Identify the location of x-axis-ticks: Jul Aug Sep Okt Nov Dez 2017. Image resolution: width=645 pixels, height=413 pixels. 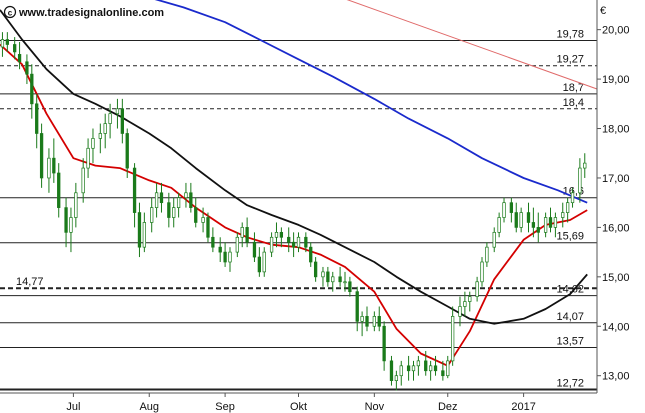
(300, 403).